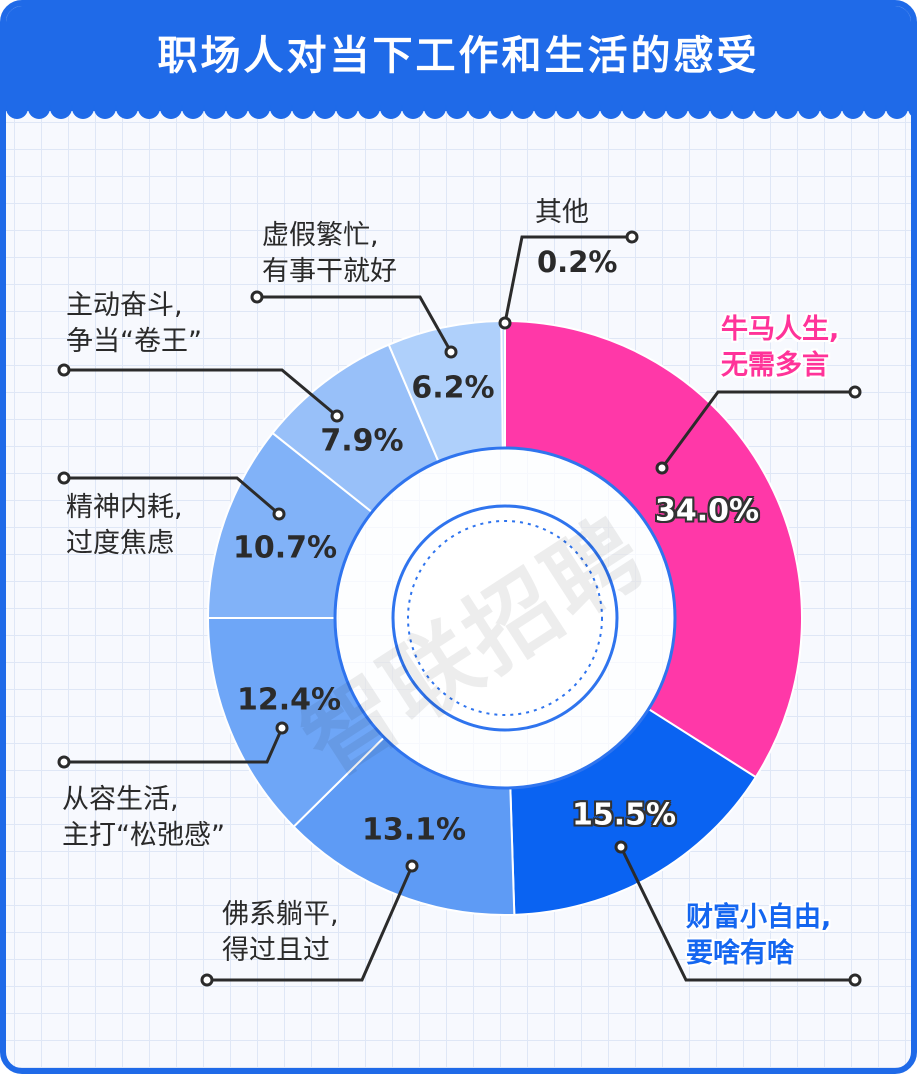  What do you see at coordinates (320, 235) in the screenshot?
I see `label-slice-6-line1: 虚假繁忙,` at bounding box center [320, 235].